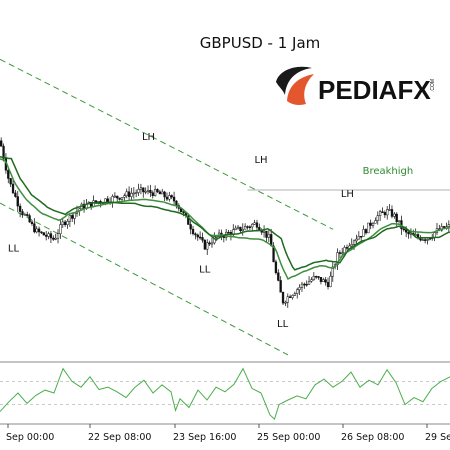  What do you see at coordinates (356, 85) in the screenshot?
I see `brand-logo: PEDIAFX .COM` at bounding box center [356, 85].